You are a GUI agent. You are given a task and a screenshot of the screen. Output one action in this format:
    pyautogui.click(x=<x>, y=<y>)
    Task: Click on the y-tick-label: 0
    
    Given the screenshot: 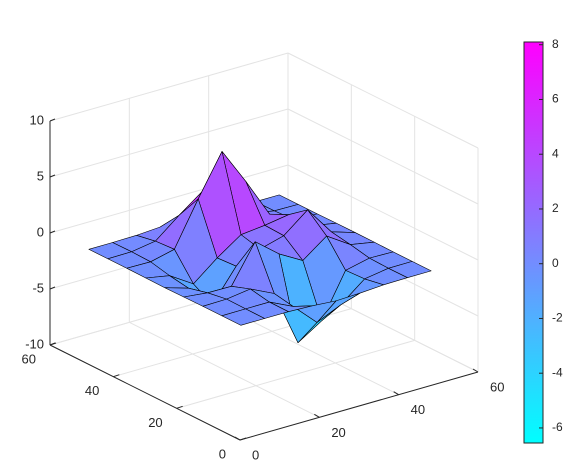 What is the action you would take?
    pyautogui.click(x=222, y=453)
    